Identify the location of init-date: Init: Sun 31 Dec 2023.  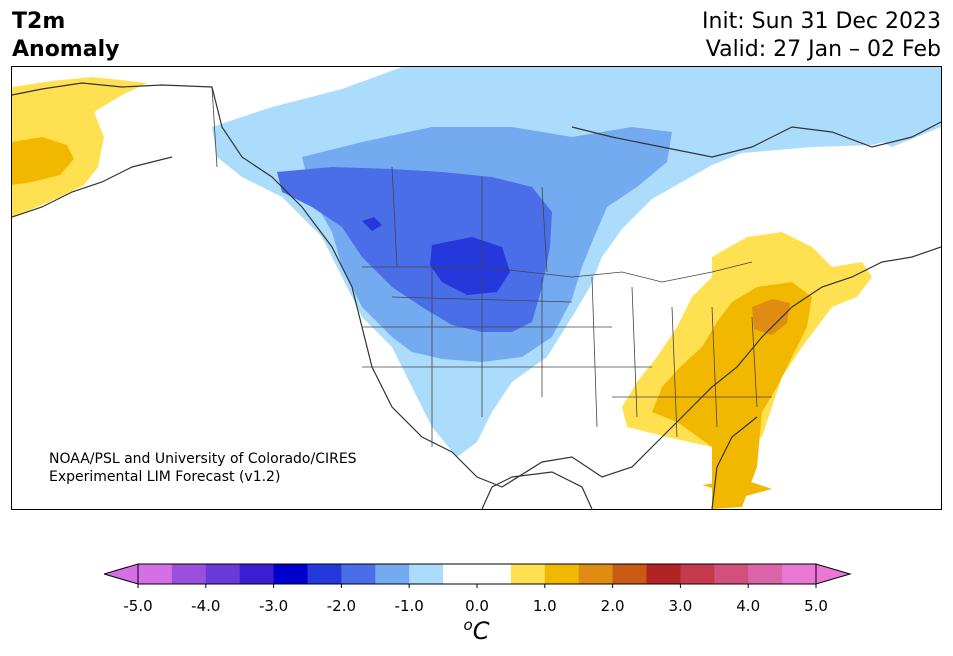
(821, 21).